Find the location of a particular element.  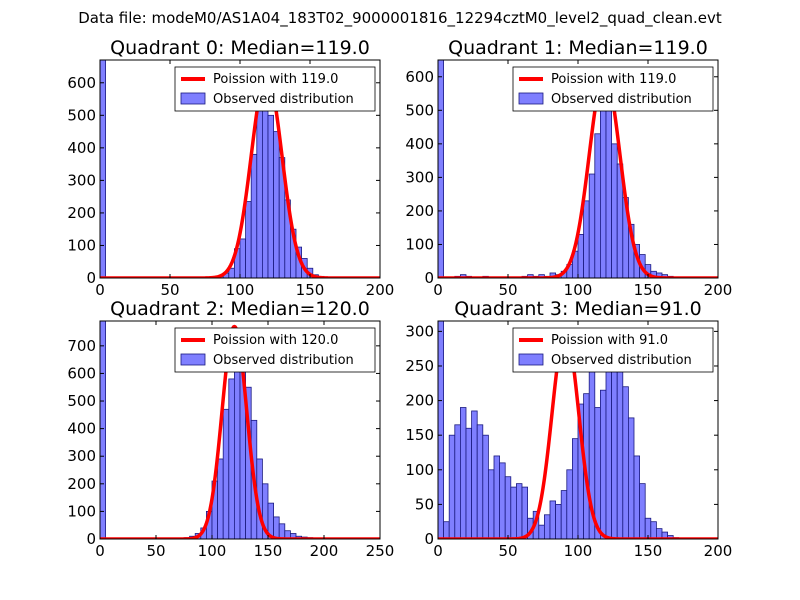

chart-title: Quadrant 1: Median=119.0 is located at coordinates (578, 48).